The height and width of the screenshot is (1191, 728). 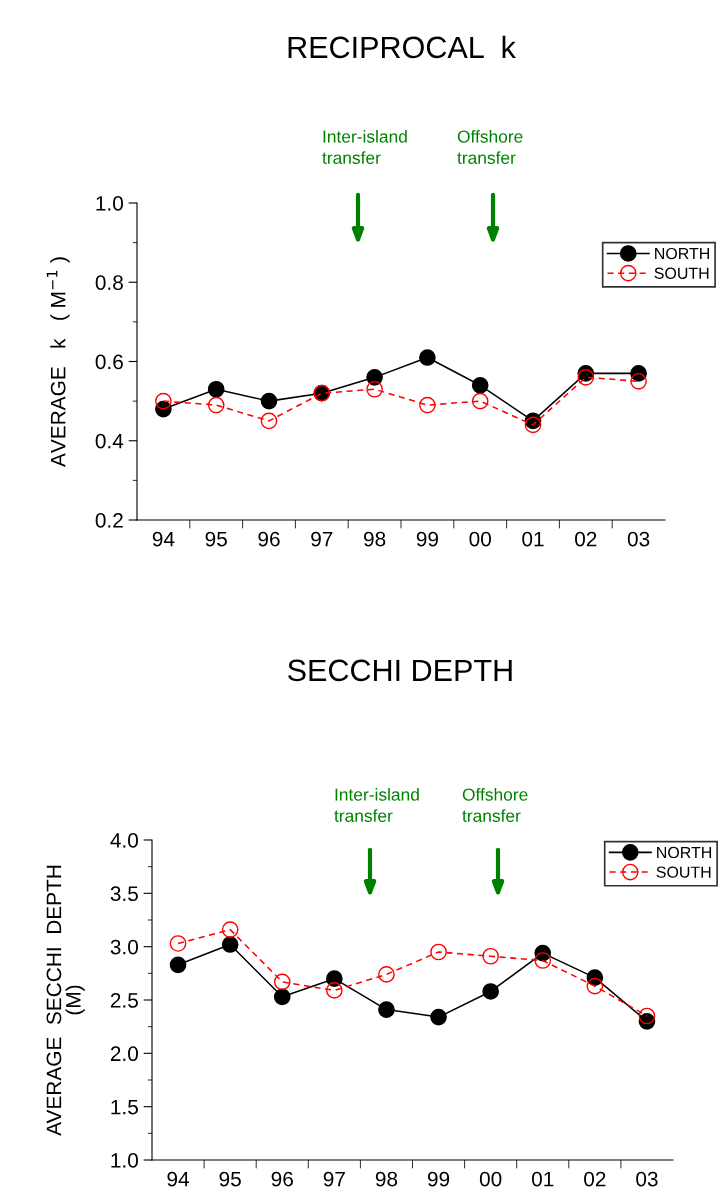 I want to click on y-tick-label: 0.2, so click(x=109, y=520).